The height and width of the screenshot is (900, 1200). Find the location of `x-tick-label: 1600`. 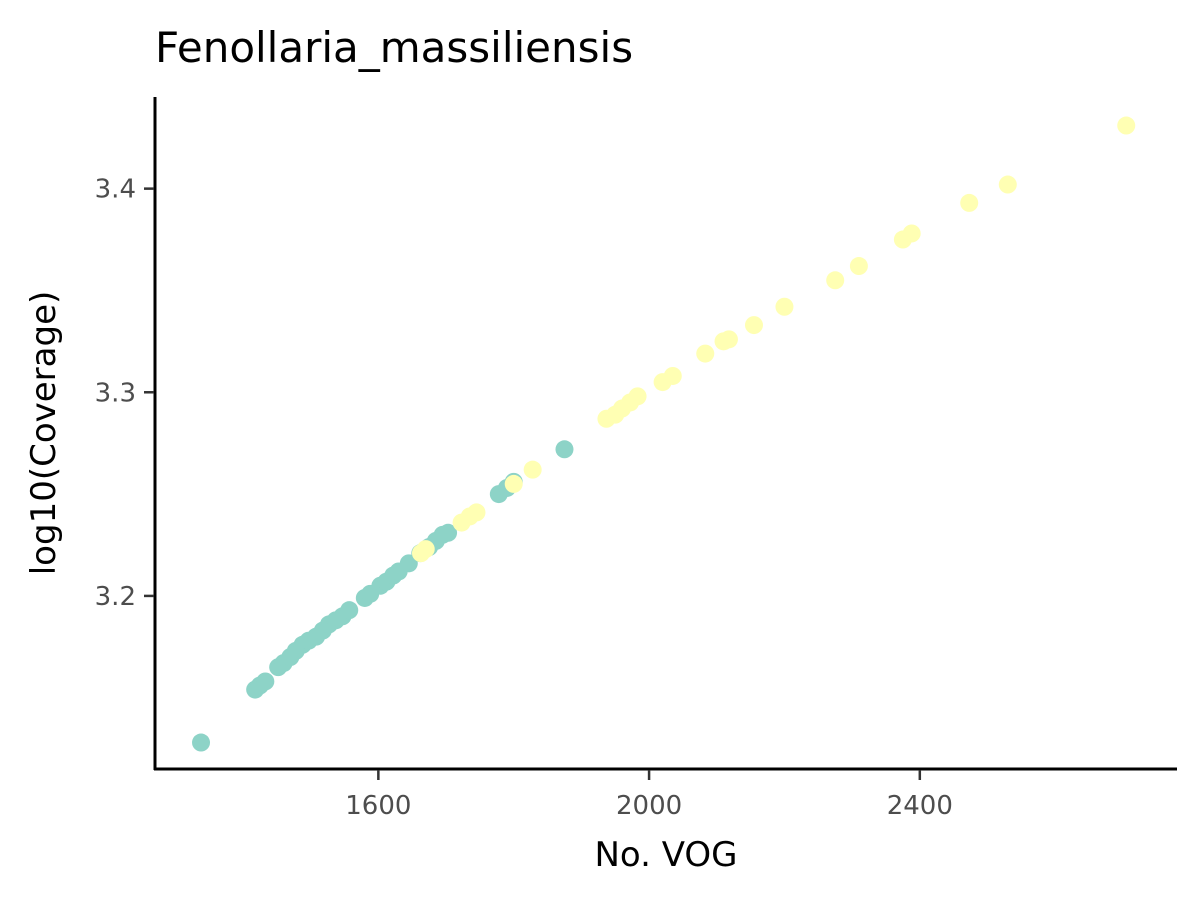

x-tick-label: 1600 is located at coordinates (378, 806).